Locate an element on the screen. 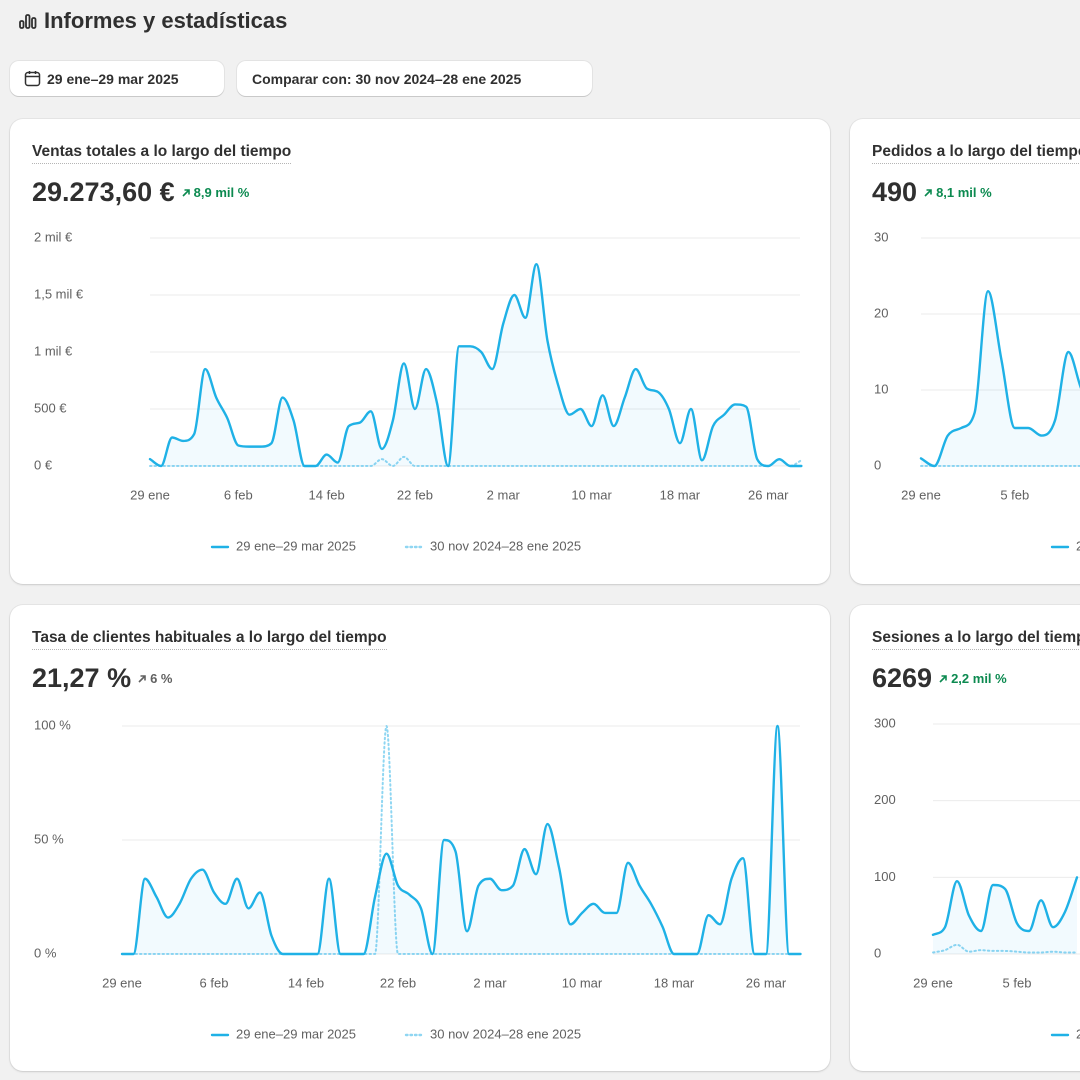 This screenshot has width=1080, height=1080. page-title: Informes y estadísticas is located at coordinates (166, 20).